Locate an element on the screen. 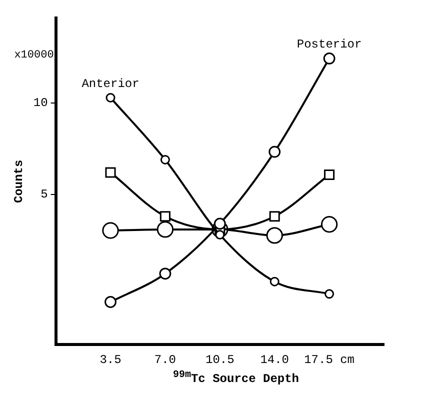  x-axis-title: $^{99m}$Tc Source Depth is located at coordinates (236, 378).